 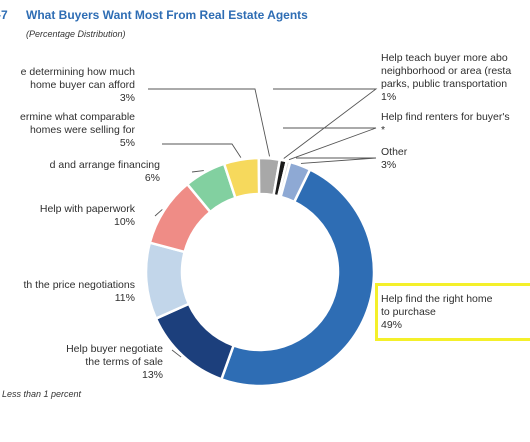 What do you see at coordinates (444, 58) in the screenshot?
I see `slice-label-line: Help teach buyer more abo` at bounding box center [444, 58].